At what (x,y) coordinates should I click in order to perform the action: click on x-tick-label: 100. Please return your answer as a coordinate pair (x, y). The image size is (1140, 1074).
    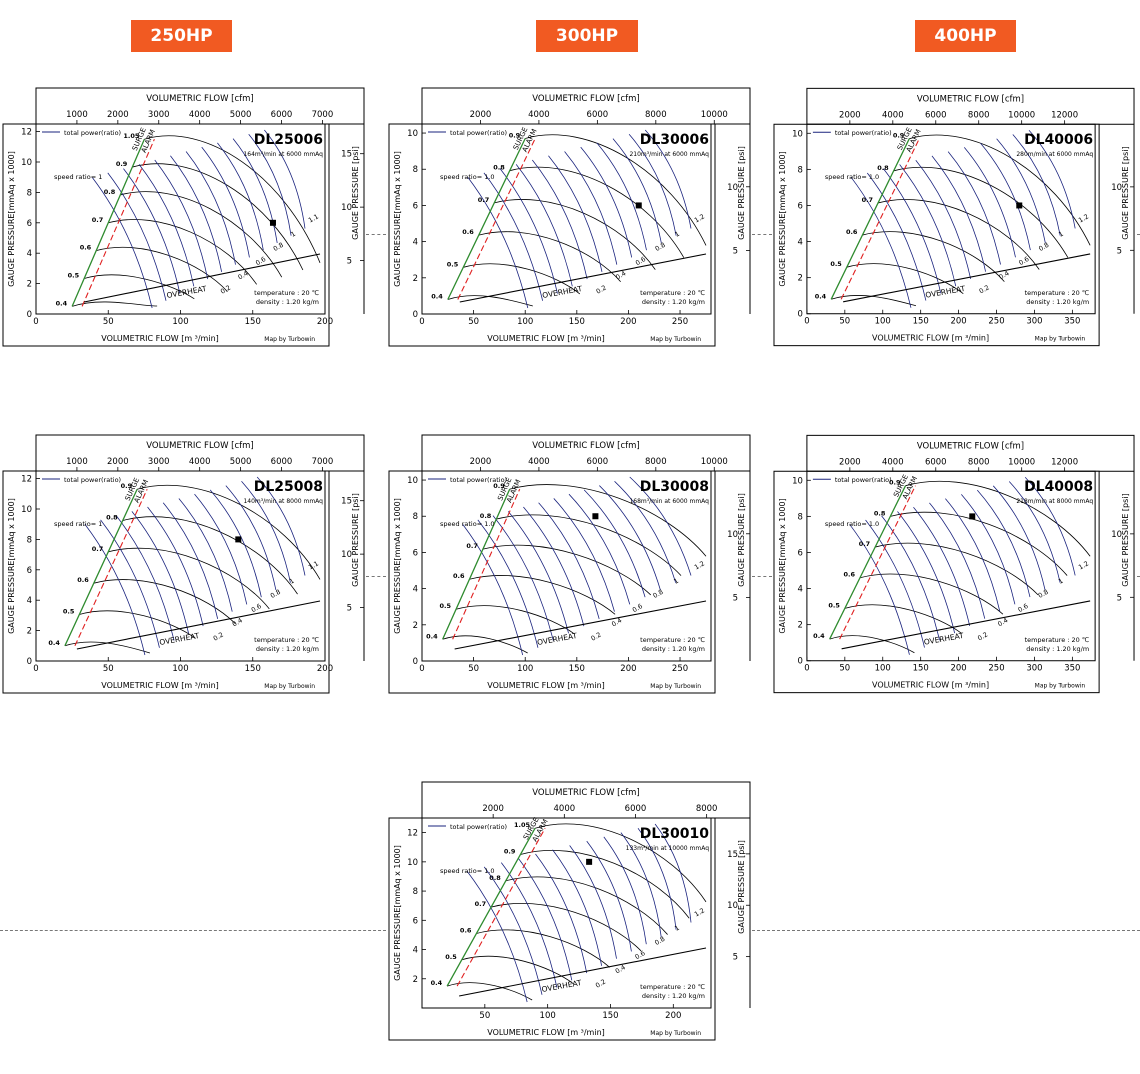
    Looking at the image, I should click on (525, 322).